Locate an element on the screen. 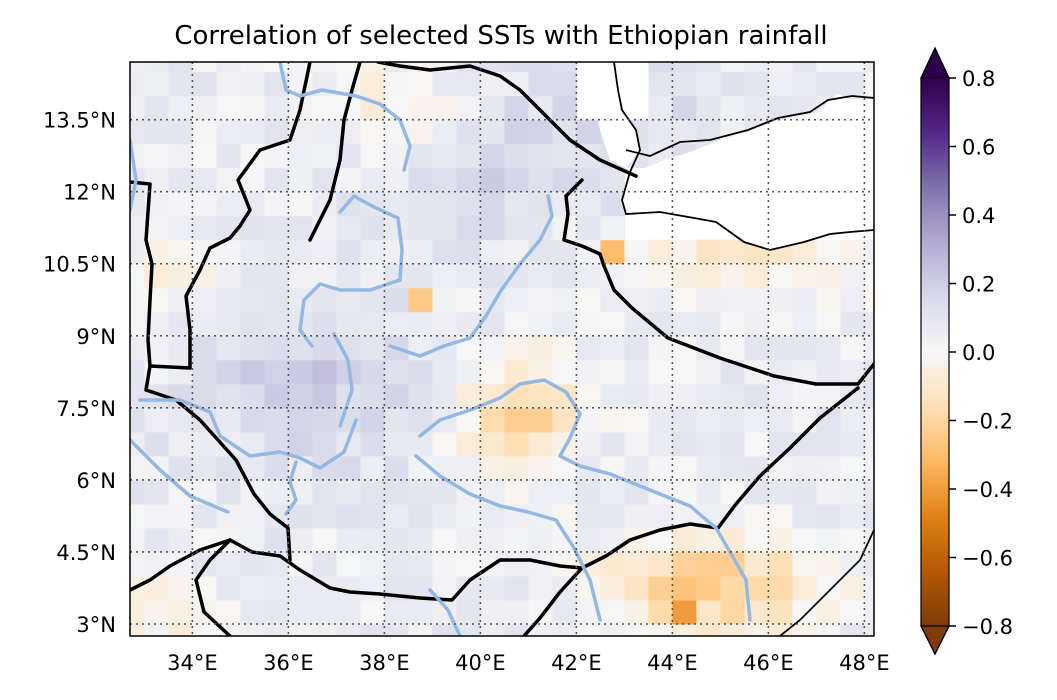 This screenshot has width=1057, height=700. y-tick-label: 4.5°N is located at coordinates (86, 553).